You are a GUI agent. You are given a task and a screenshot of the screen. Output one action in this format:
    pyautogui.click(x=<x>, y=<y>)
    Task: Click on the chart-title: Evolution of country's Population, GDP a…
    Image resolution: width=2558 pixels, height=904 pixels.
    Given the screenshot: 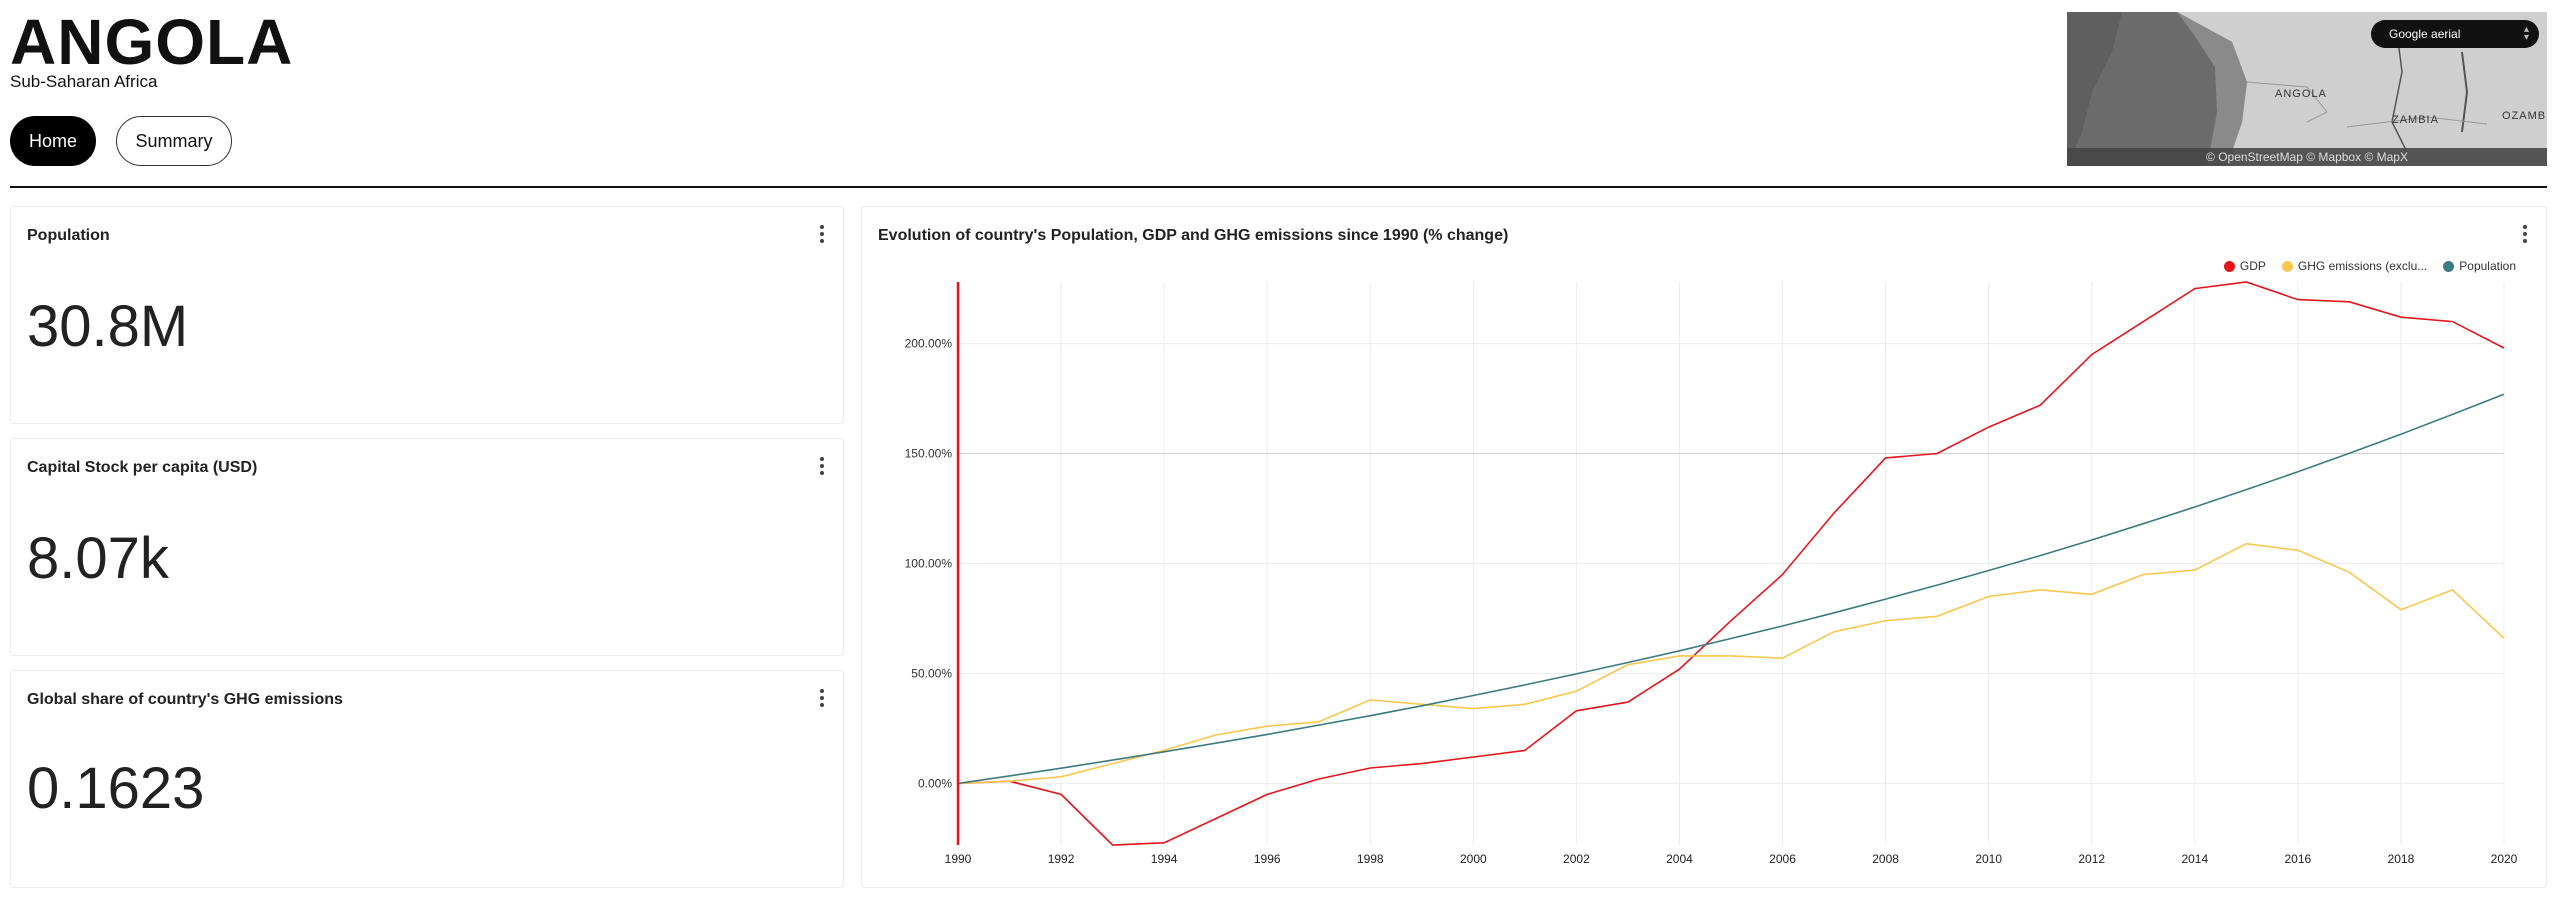 What is the action you would take?
    pyautogui.click(x=1193, y=235)
    